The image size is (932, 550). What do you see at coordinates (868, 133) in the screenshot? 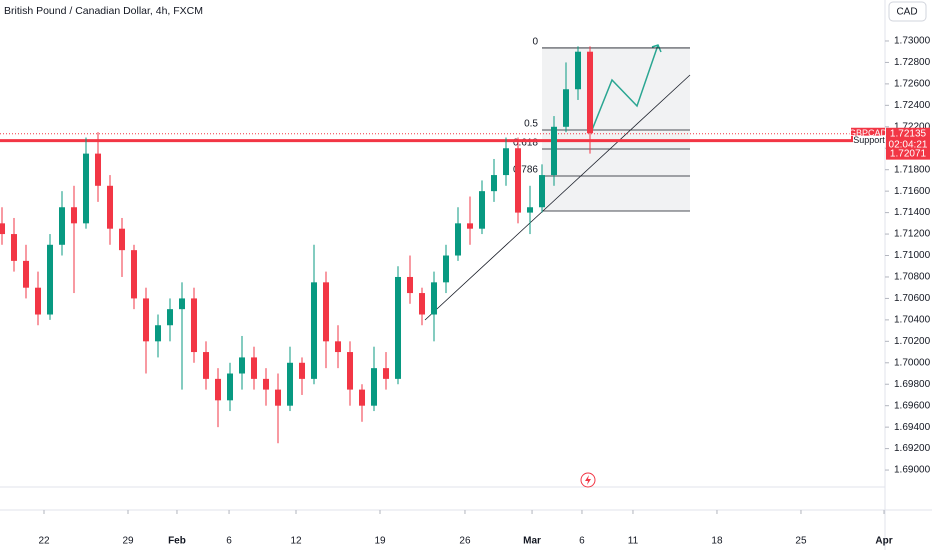
I see `symbol-label: GBPCAD` at bounding box center [868, 133].